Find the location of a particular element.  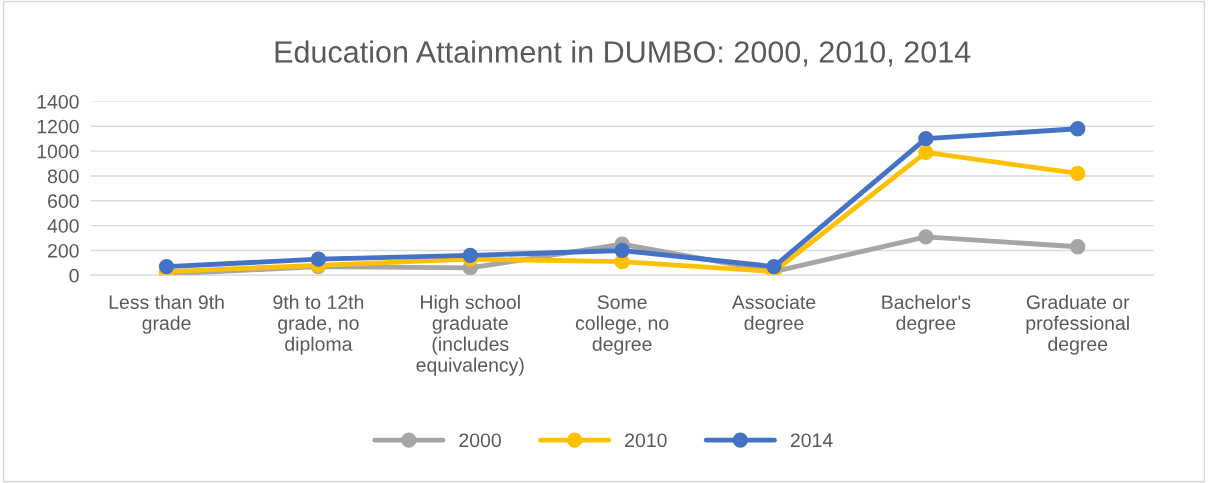

y-tick-label: 0 is located at coordinates (74, 275).